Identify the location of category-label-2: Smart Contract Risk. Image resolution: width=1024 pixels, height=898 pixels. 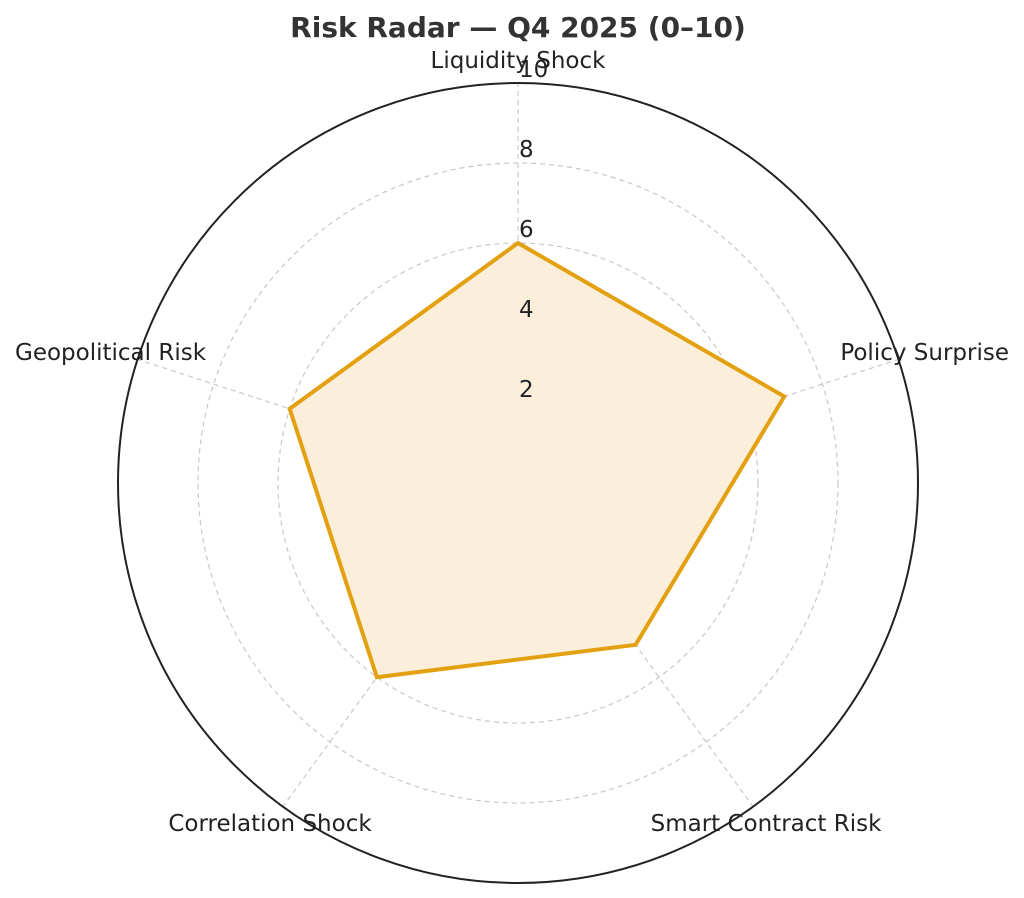
(766, 824).